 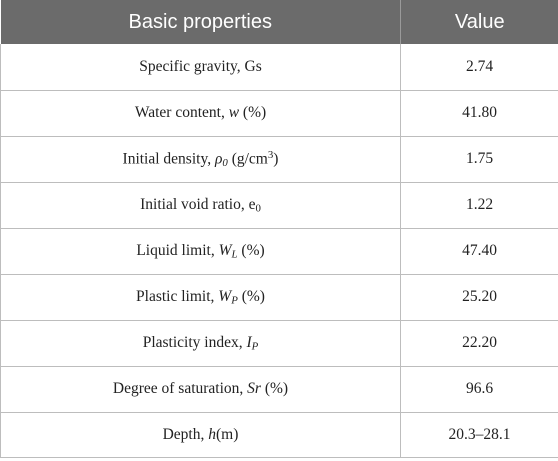 What do you see at coordinates (479, 297) in the screenshot?
I see `row-value: 25.20` at bounding box center [479, 297].